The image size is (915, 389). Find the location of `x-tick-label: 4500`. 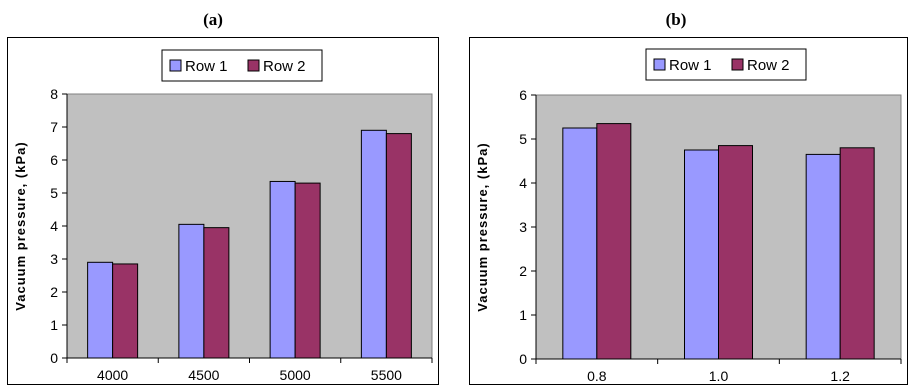

x-tick-label: 4500 is located at coordinates (203, 375).